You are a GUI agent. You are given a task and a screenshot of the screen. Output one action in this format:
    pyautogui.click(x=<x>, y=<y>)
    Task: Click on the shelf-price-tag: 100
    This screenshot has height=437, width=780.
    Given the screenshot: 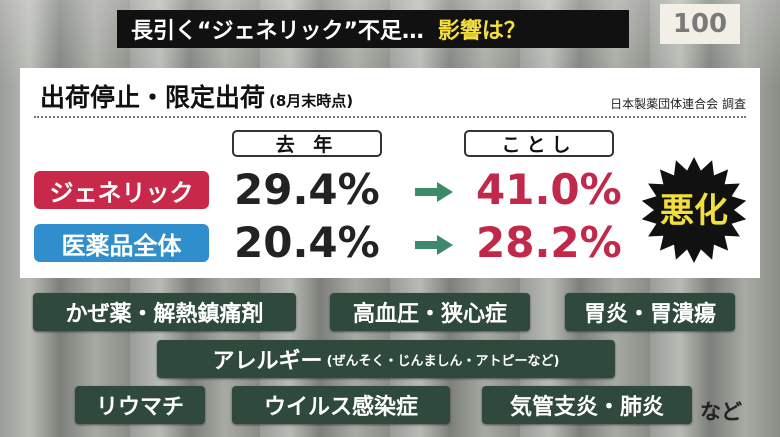 What is the action you would take?
    pyautogui.click(x=700, y=24)
    